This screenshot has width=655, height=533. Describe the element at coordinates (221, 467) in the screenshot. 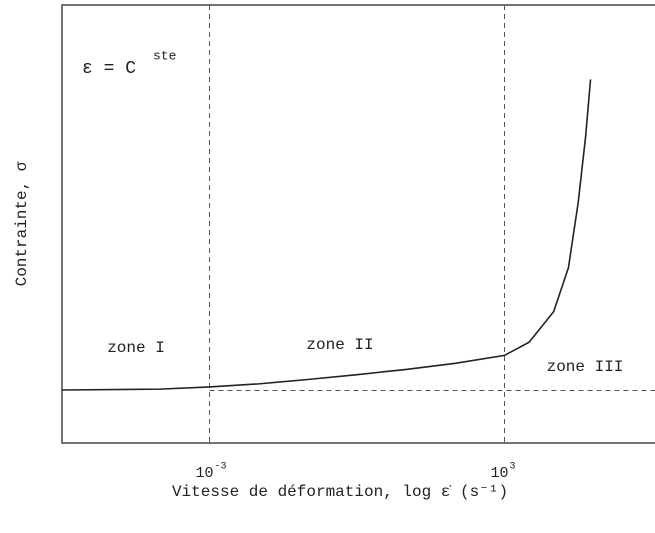

I see `x-tick-exponent: -3` at that location.